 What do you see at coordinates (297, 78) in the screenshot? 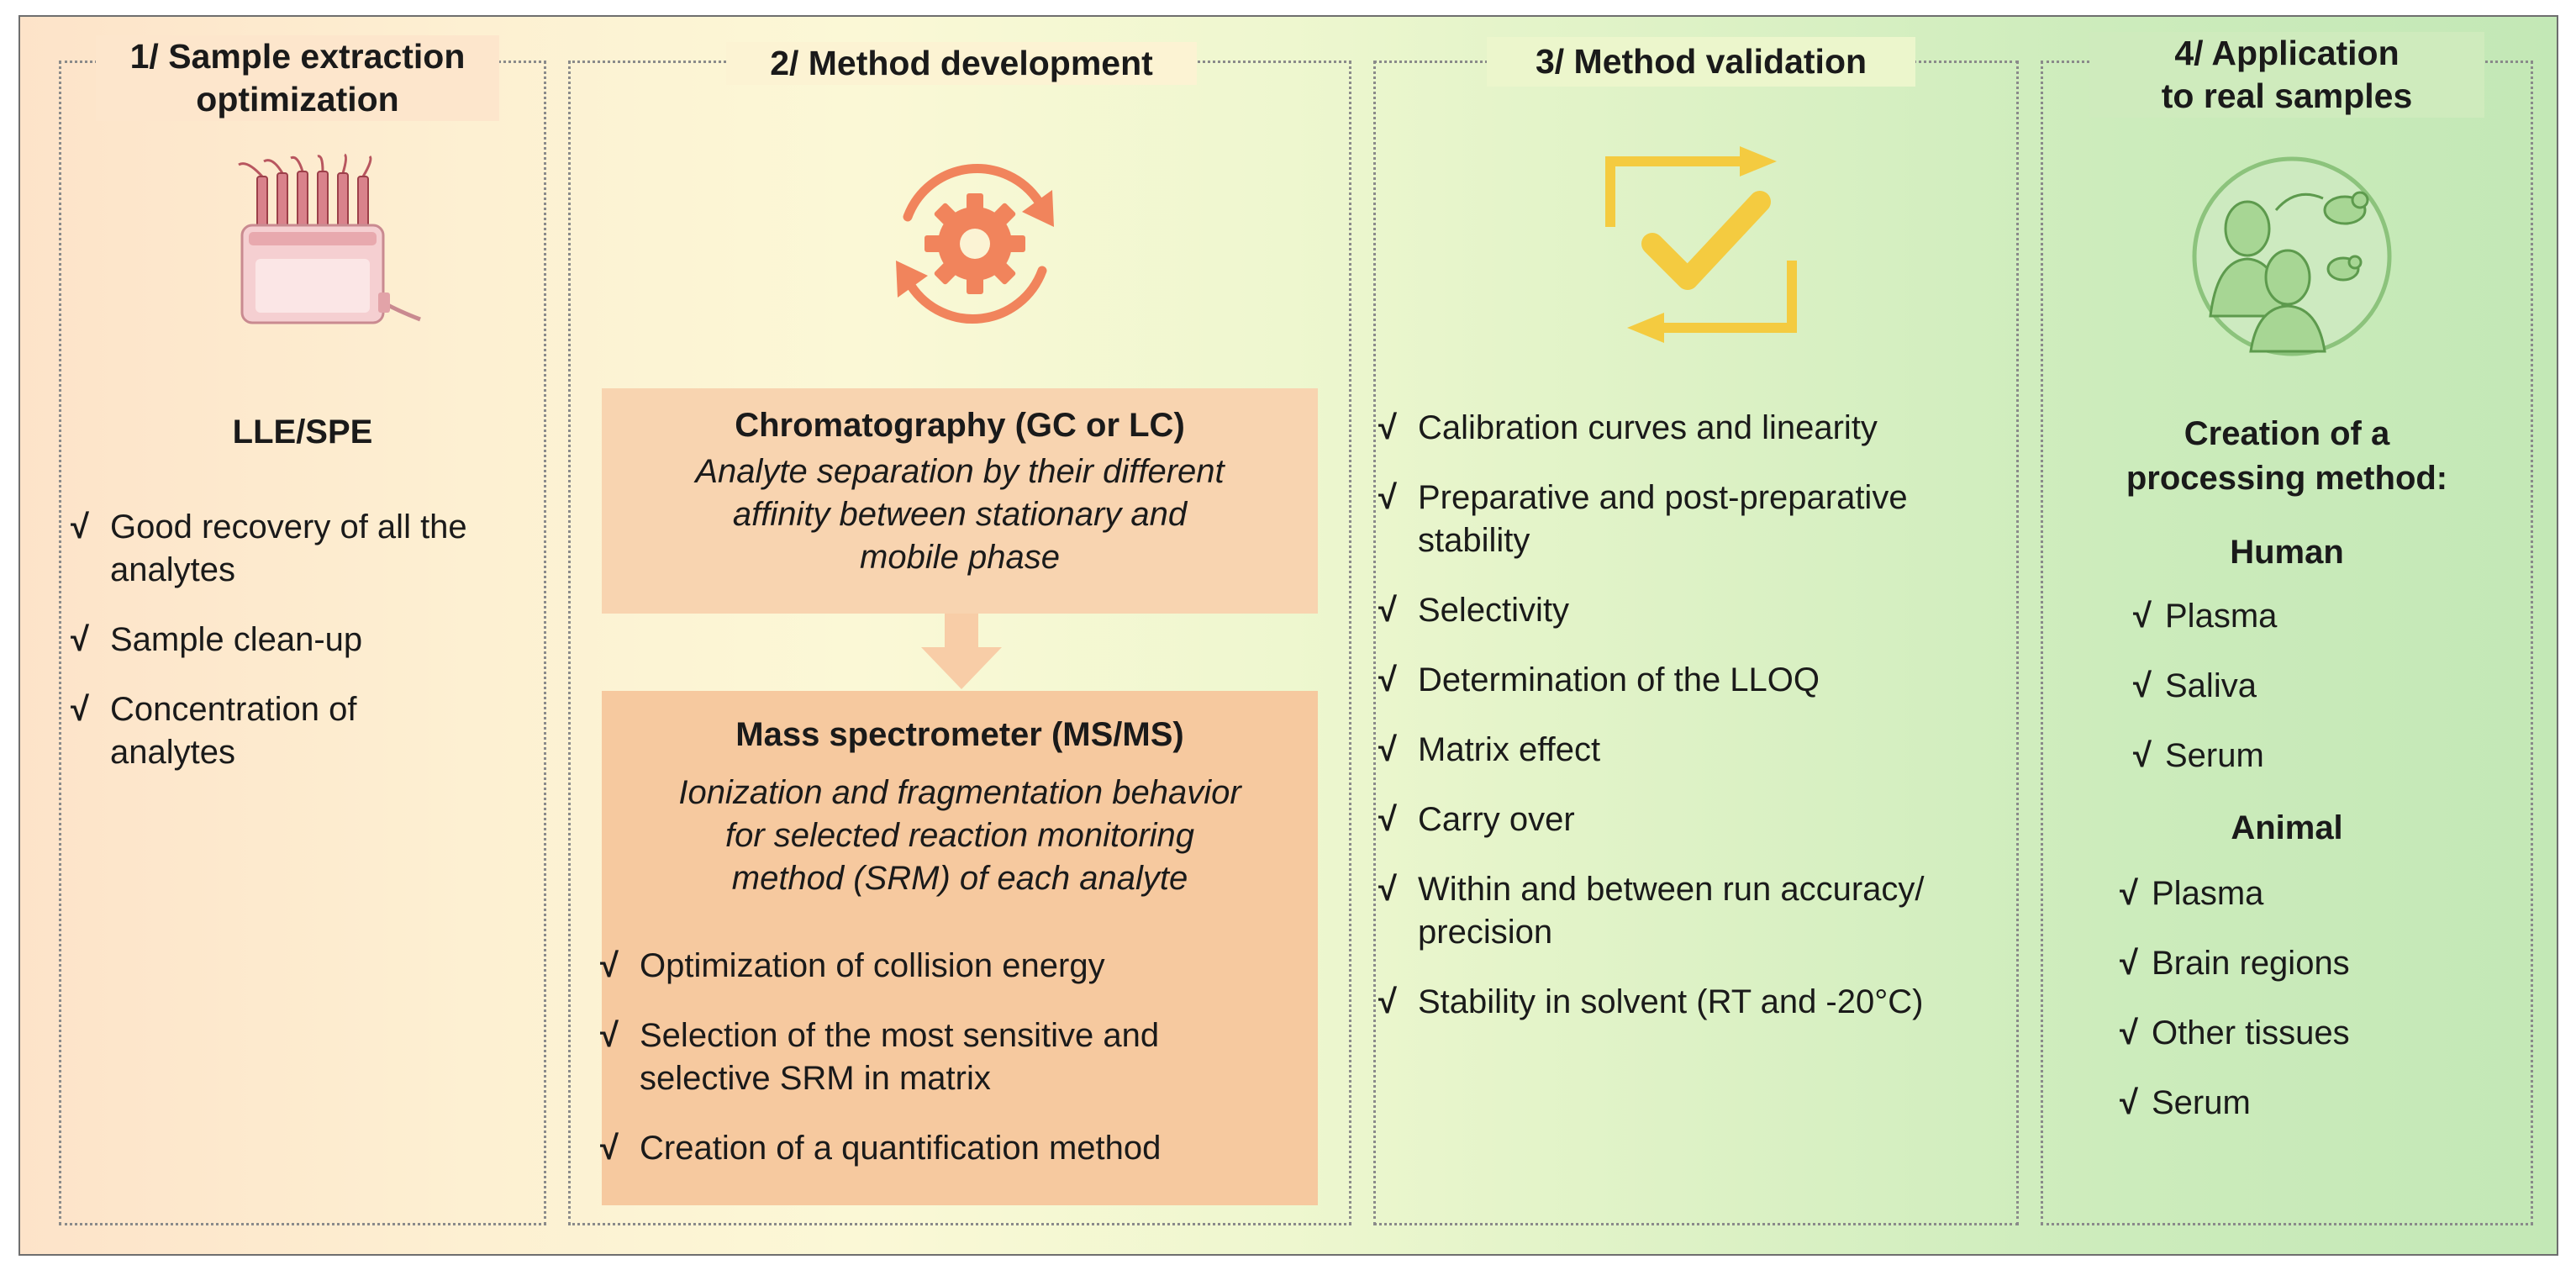
I see `panel1-title: 1/ Sample extraction optimization` at bounding box center [297, 78].